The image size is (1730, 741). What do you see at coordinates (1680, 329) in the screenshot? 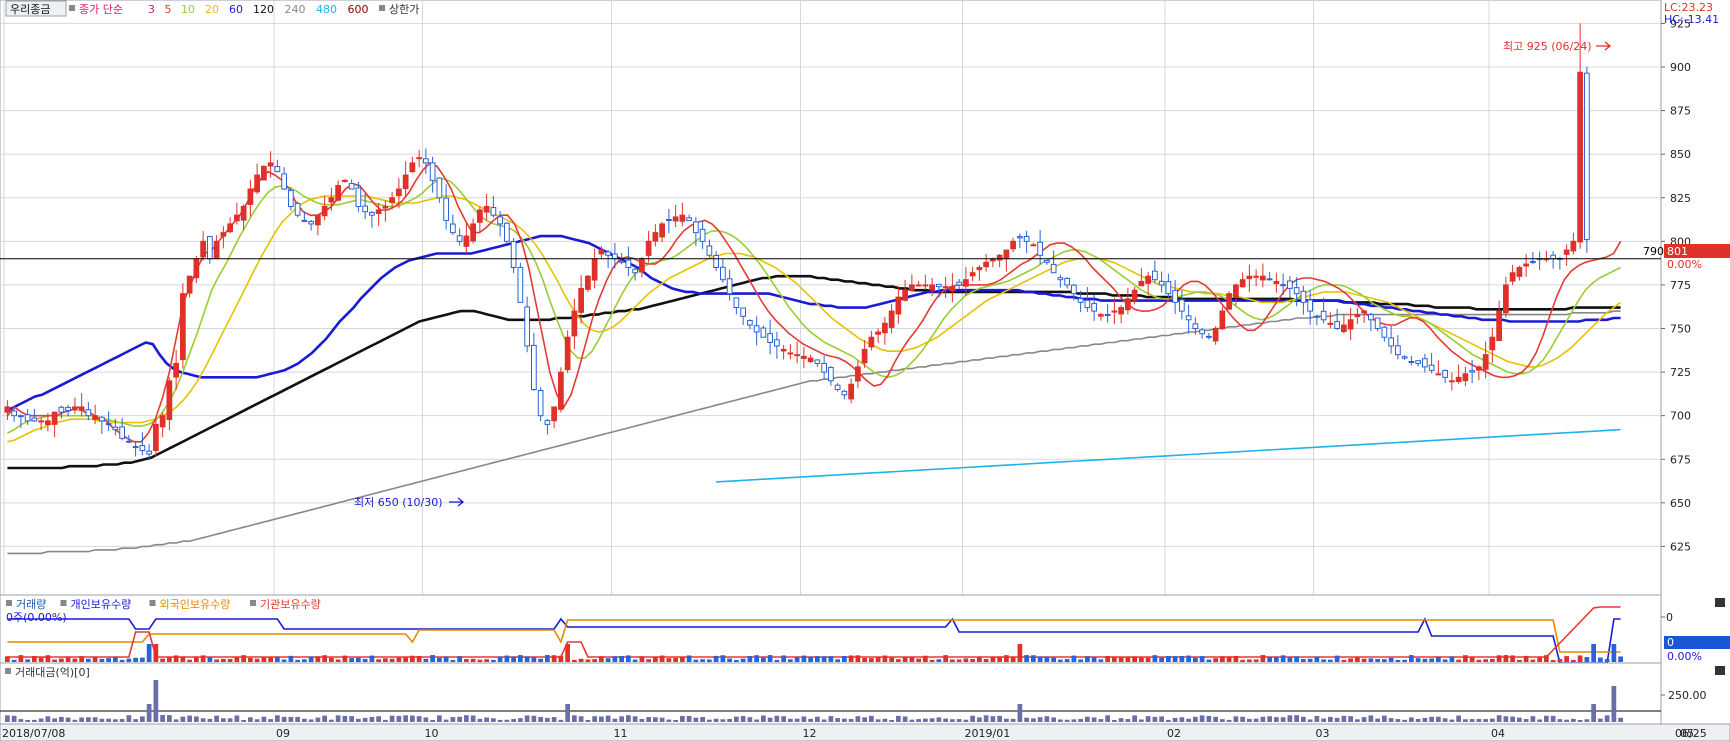
I see `y-tick-label: 750` at bounding box center [1680, 329].